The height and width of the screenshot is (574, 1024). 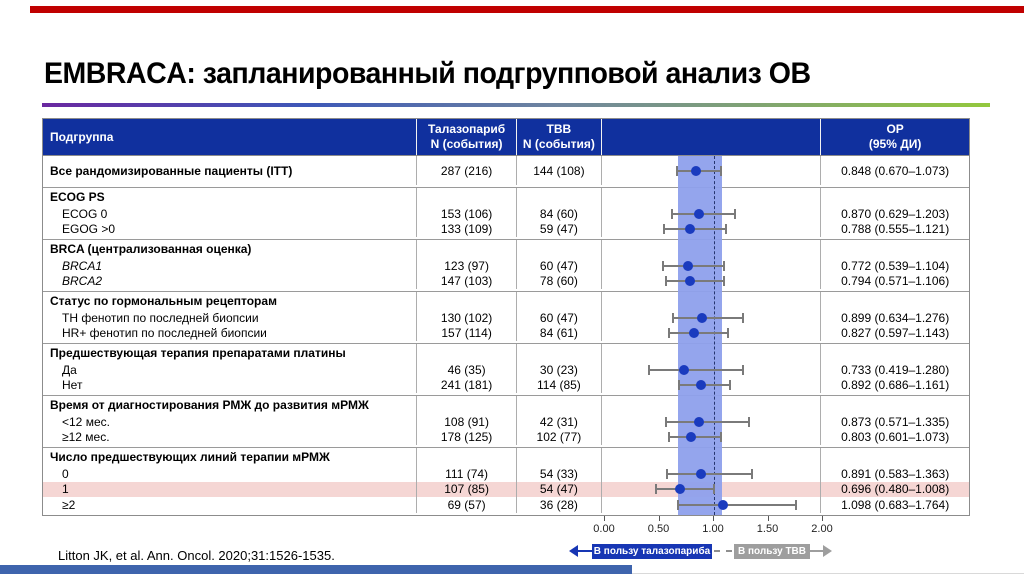 I want to click on talazoparib-n: 157 (114), so click(x=467, y=333).